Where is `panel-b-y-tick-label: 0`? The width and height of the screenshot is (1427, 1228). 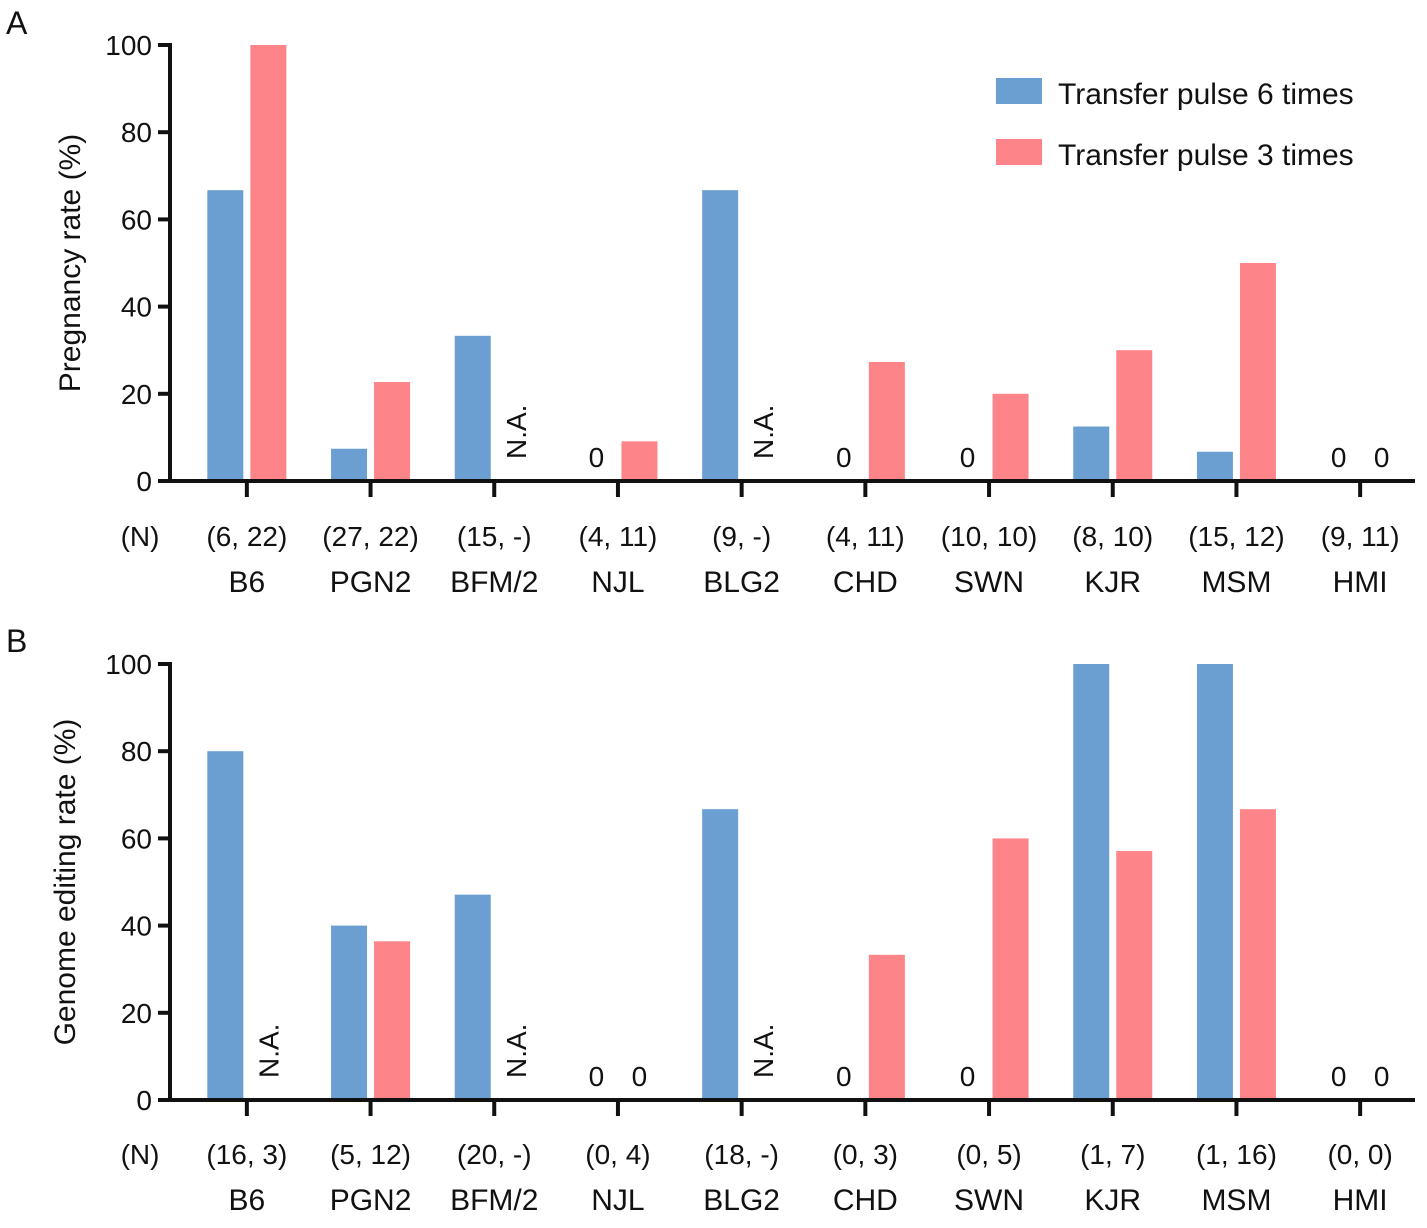 panel-b-y-tick-label: 0 is located at coordinates (144, 1100).